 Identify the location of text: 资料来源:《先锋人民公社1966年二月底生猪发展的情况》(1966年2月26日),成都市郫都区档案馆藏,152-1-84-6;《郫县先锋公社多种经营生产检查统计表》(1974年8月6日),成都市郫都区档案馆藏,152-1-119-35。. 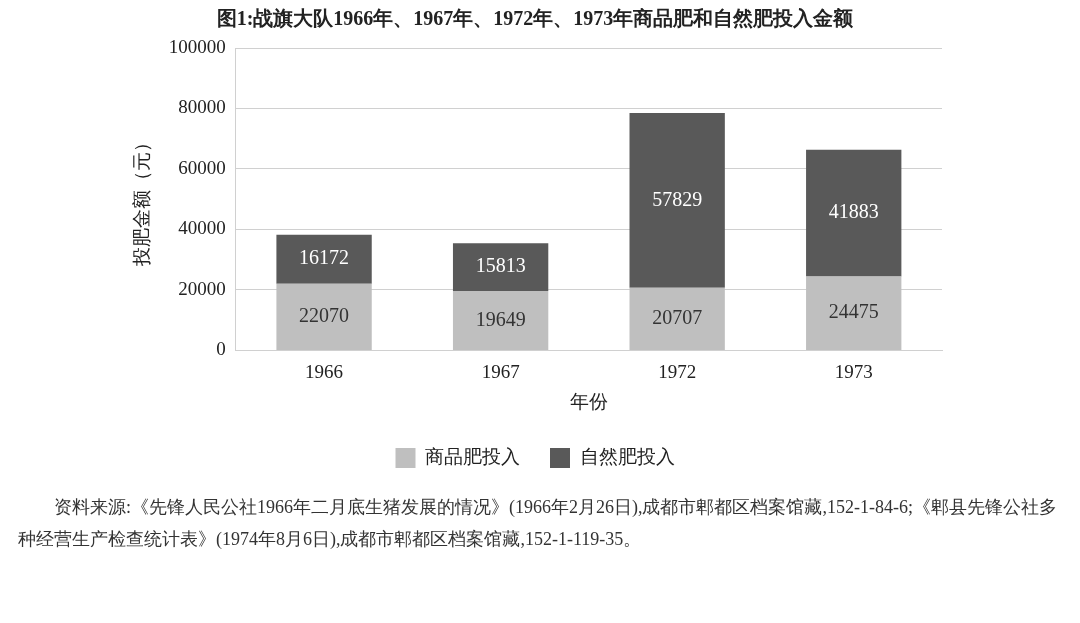
(538, 523).